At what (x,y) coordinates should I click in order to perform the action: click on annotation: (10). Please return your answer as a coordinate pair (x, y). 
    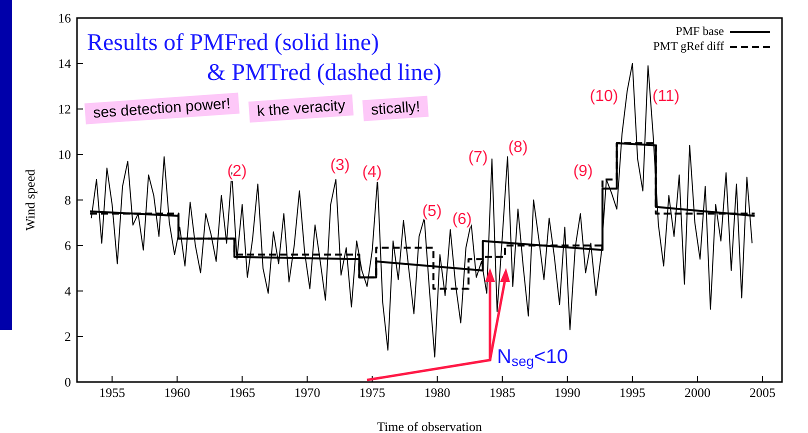
    Looking at the image, I should click on (604, 97).